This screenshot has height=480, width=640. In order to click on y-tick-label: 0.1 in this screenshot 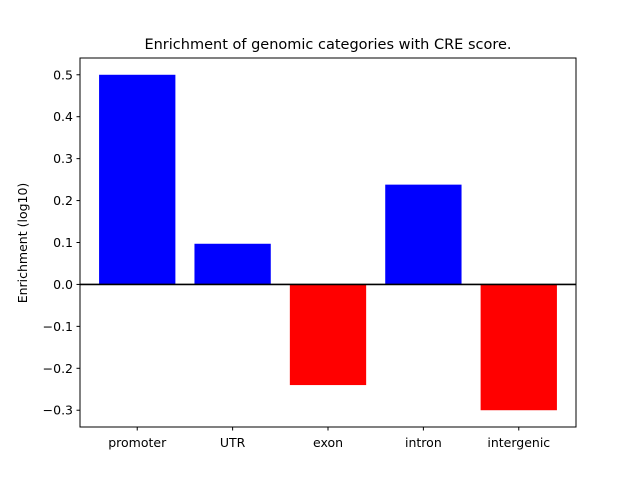, I will do `click(63, 242)`.